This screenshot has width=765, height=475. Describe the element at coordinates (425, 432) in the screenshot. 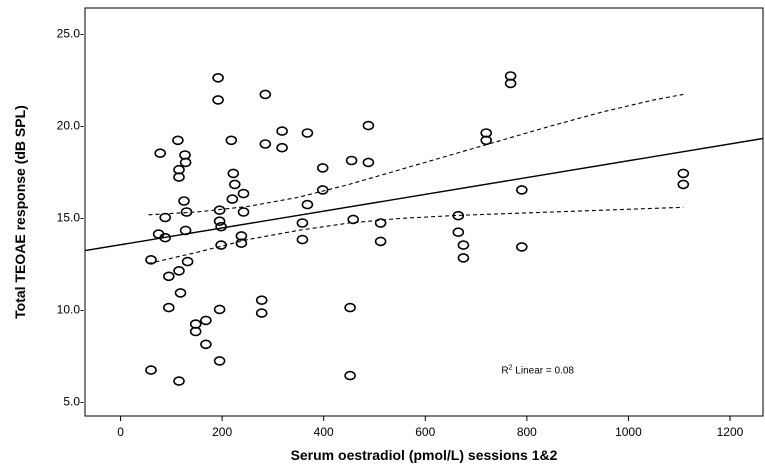

I see `x-tick-label: 600` at that location.